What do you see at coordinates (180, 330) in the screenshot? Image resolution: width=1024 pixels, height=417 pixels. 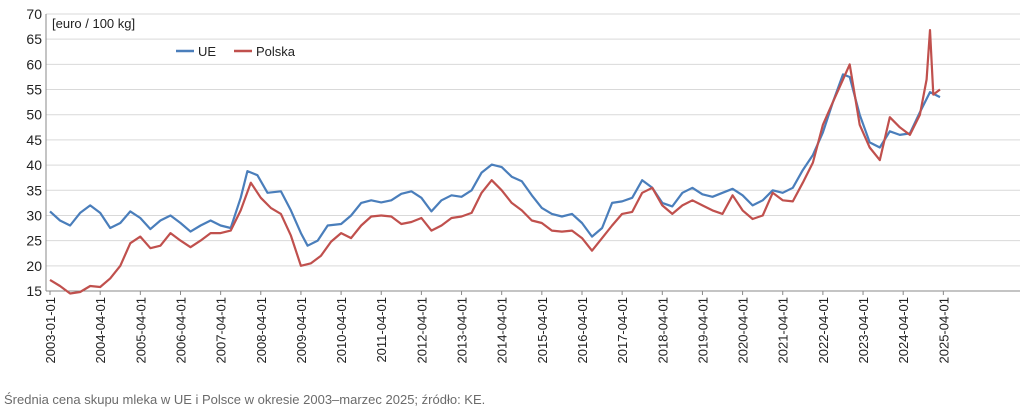 I see `x-tick-label: 2006-04-01` at bounding box center [180, 330].